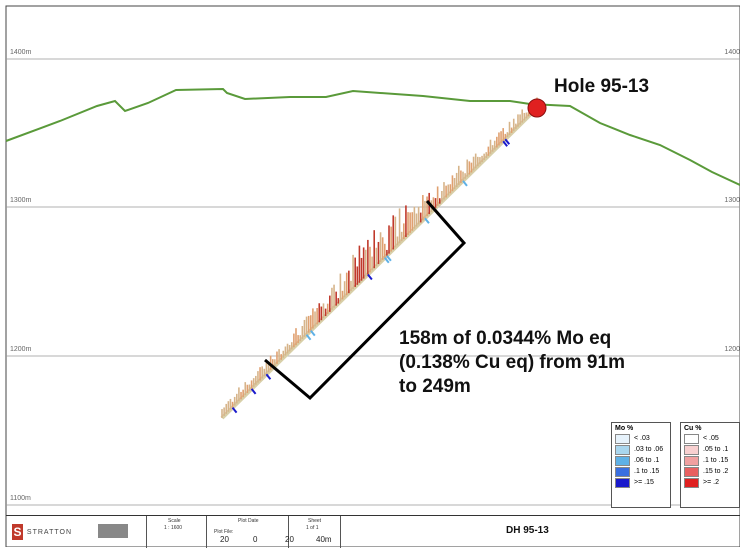  I want to click on company-logo: S STRATTON, so click(42, 532).